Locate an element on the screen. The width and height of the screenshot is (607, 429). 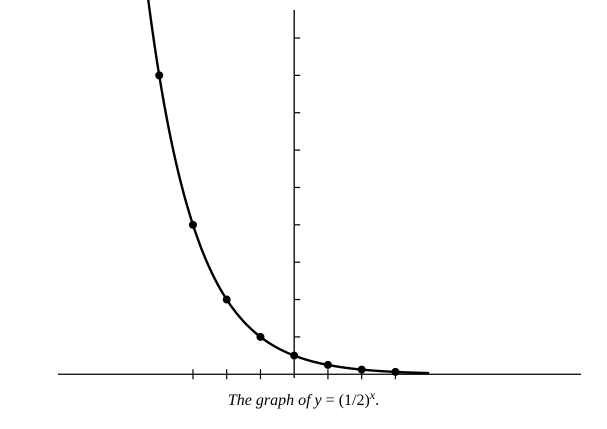
caption-eq: = is located at coordinates (330, 400).